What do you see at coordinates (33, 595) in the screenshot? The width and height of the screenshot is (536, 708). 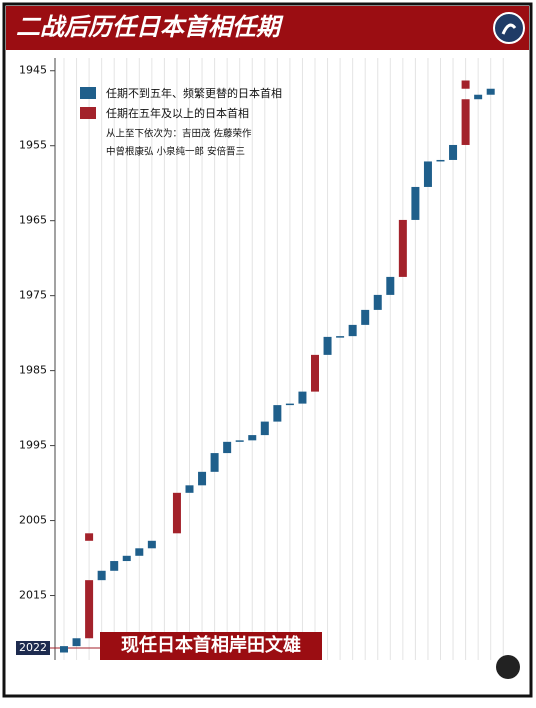 I see `y-tick-label: 2015` at bounding box center [33, 595].